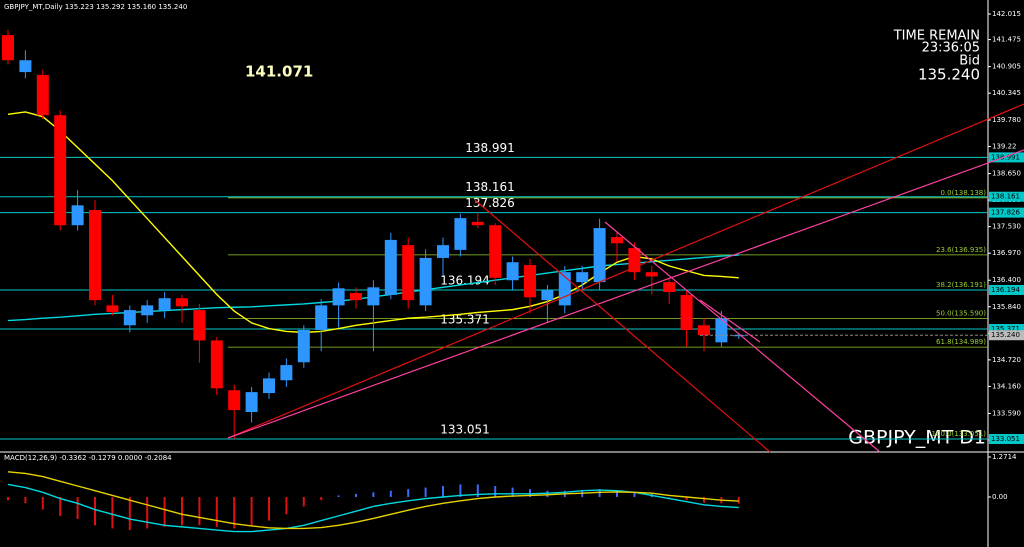  I want to click on timer-title: TIME REMAIN, so click(936, 36).